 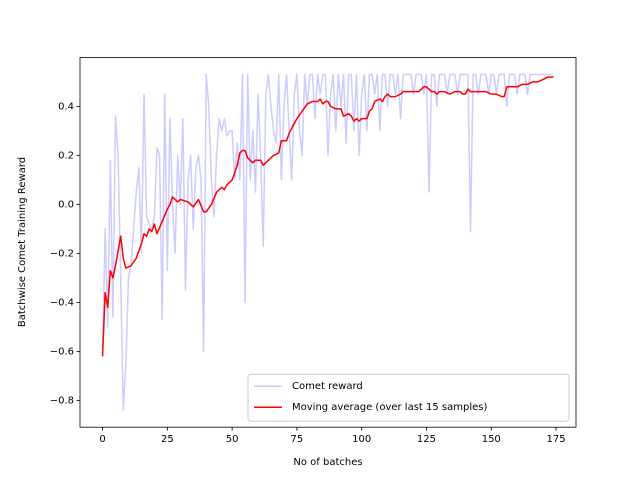 I want to click on y-axis-label: Batchwise Comet Training Reward, so click(x=22, y=242).